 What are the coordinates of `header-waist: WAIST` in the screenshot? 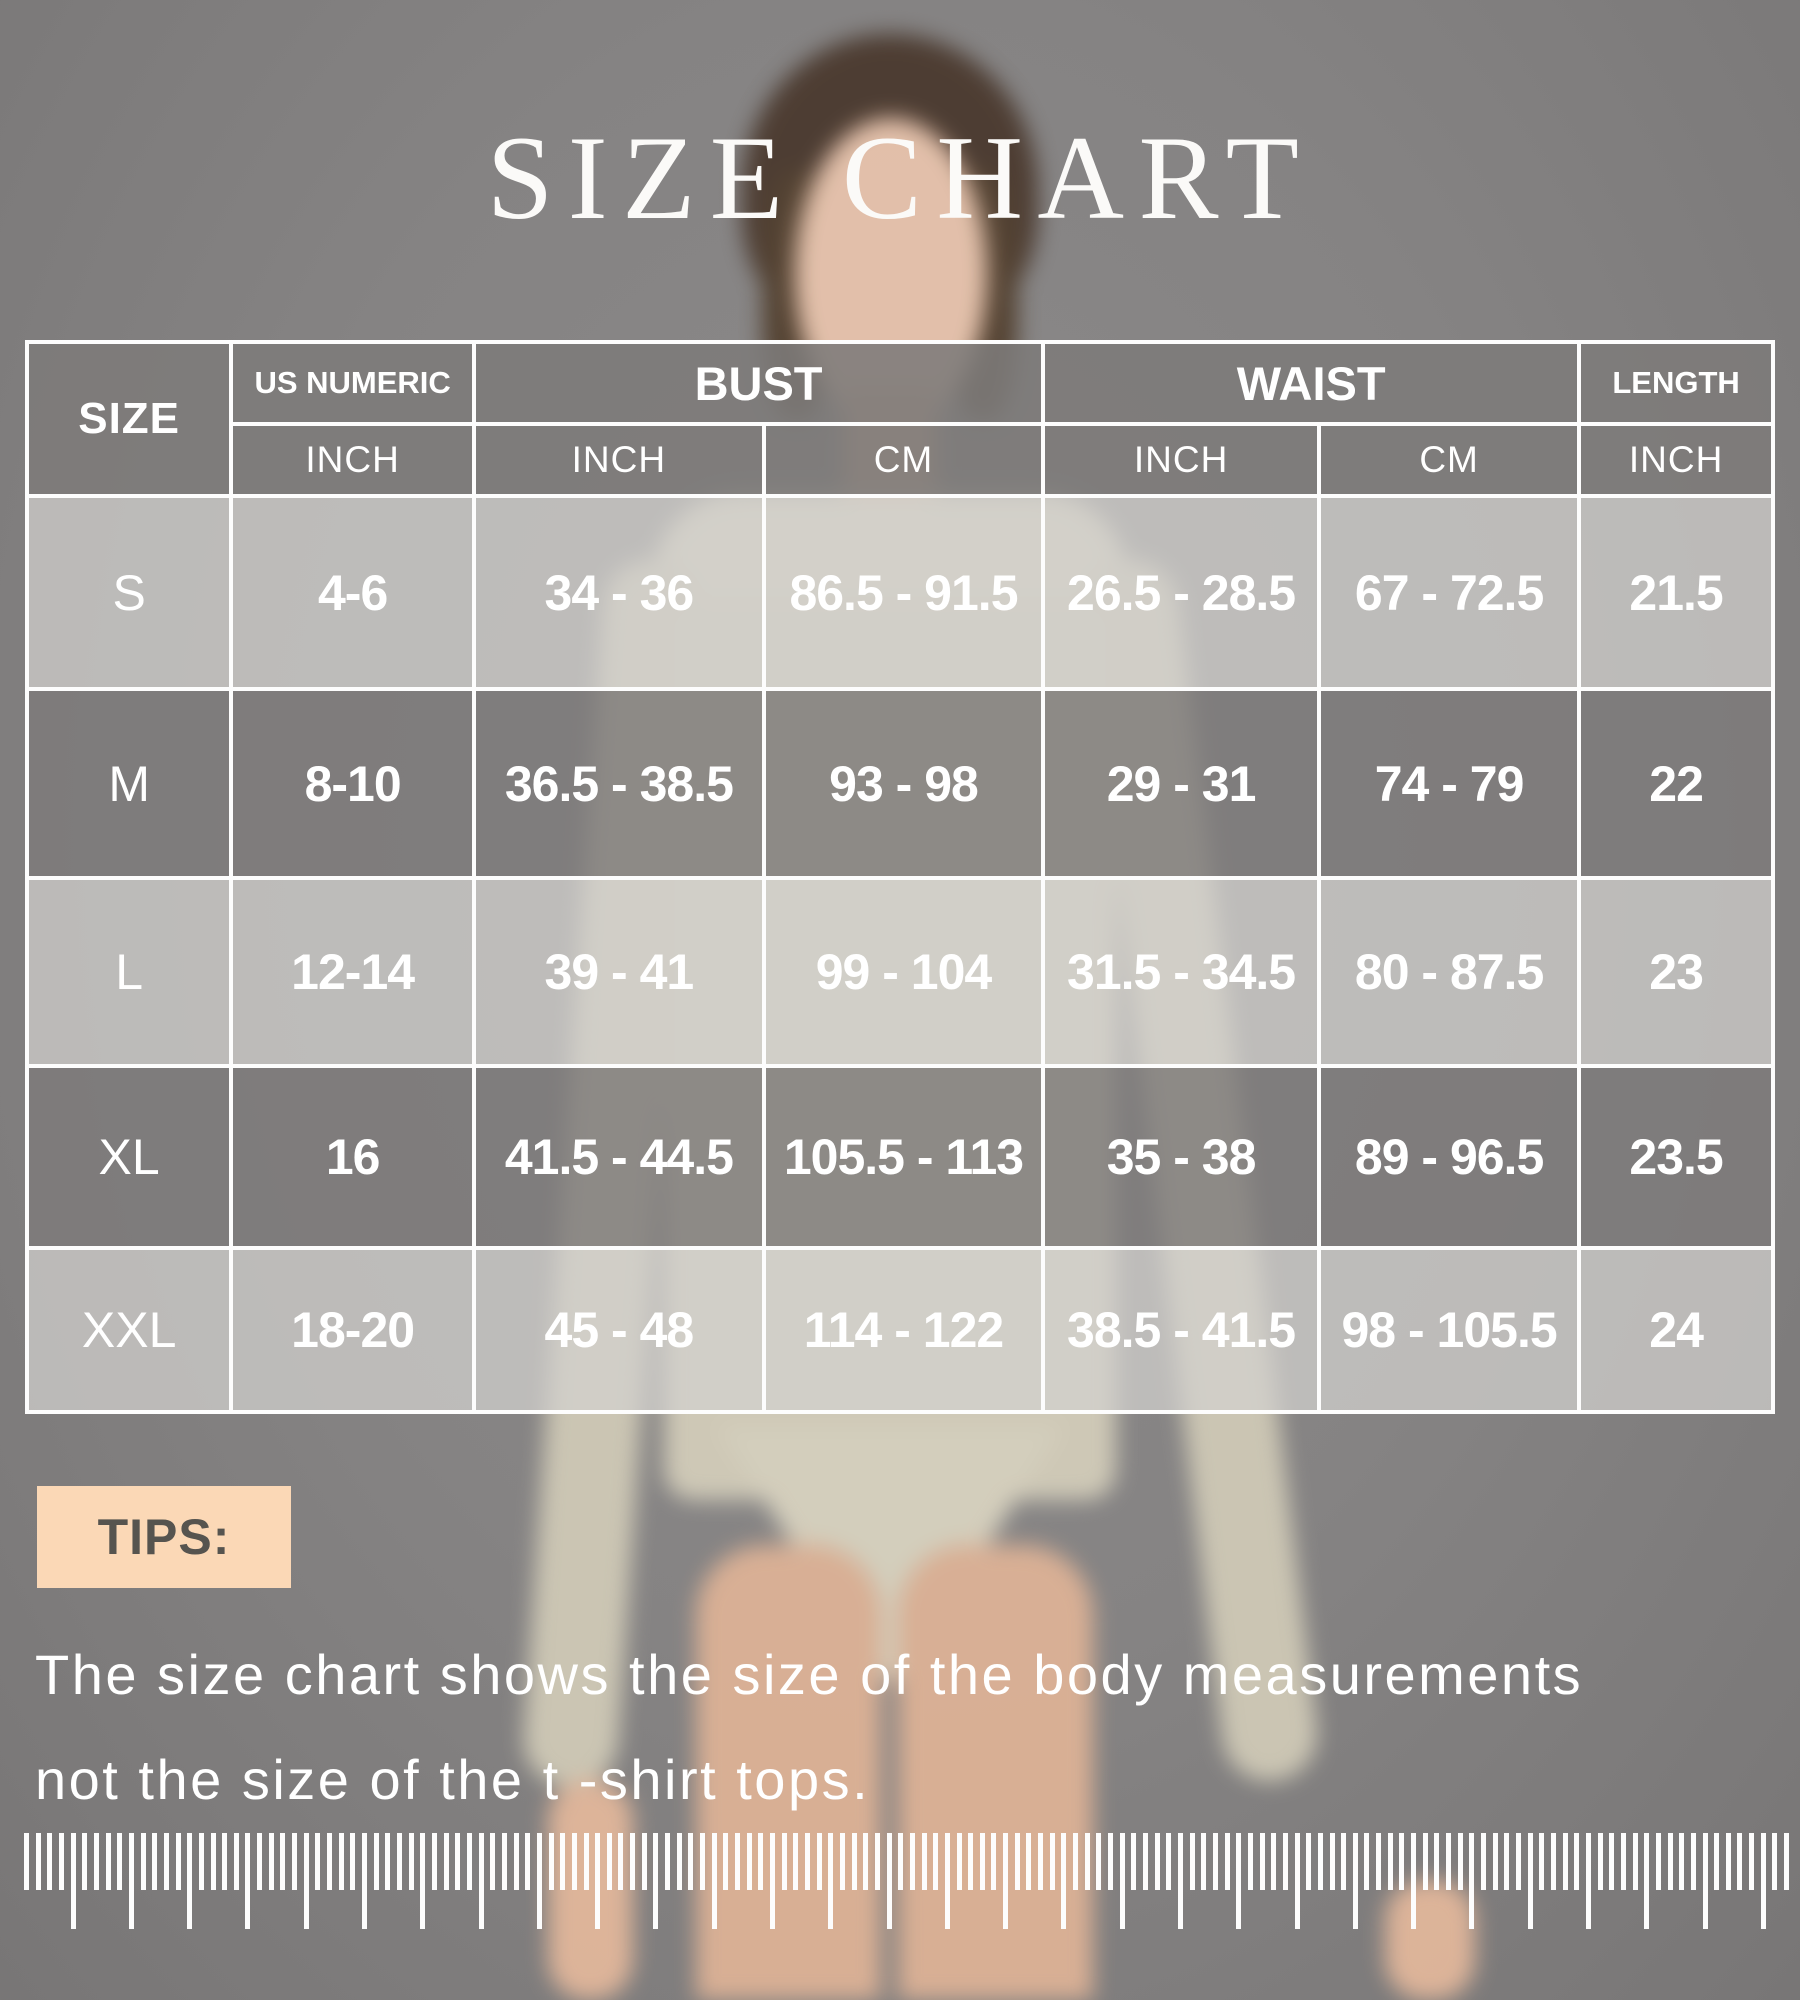 It's located at (1311, 383).